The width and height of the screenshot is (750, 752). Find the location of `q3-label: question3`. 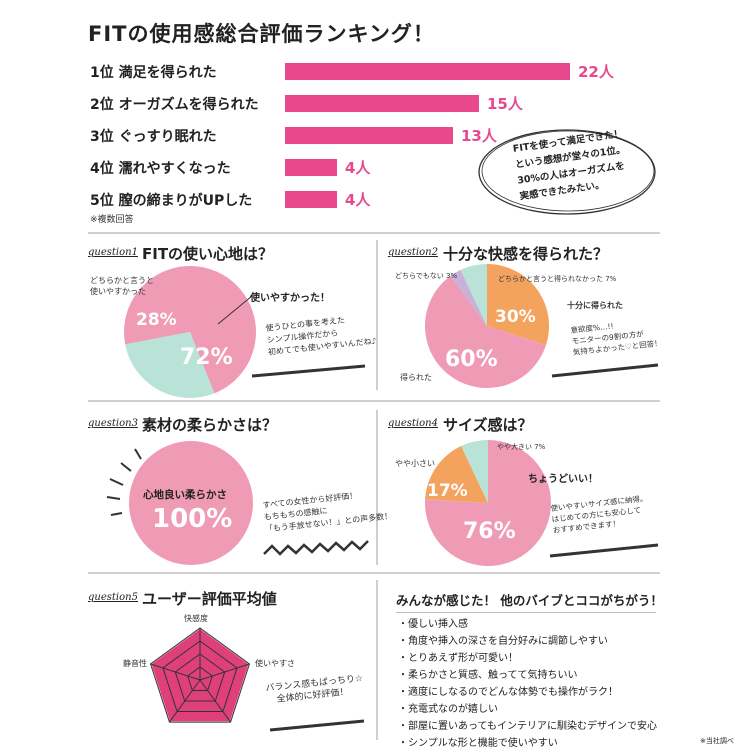

q3-label: question3 is located at coordinates (113, 423).